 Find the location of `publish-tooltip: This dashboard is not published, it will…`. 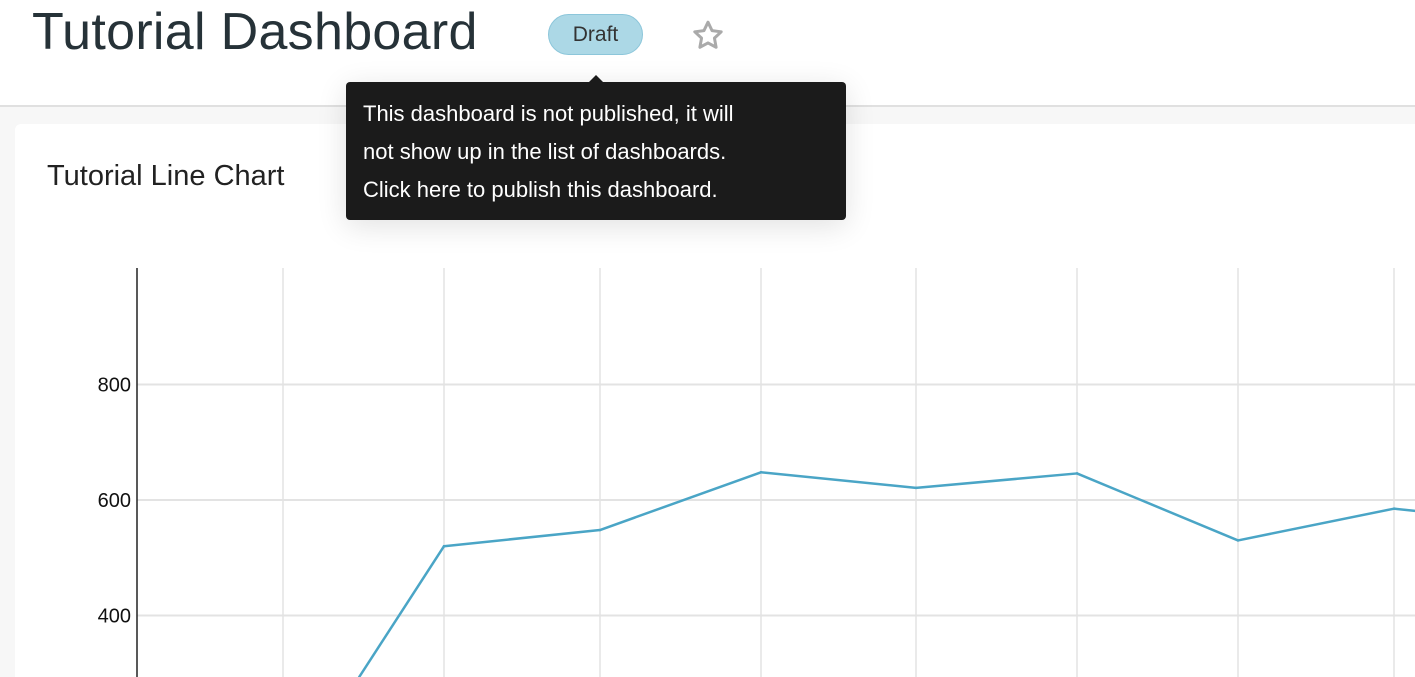

publish-tooltip: This dashboard is not published, it will… is located at coordinates (596, 147).